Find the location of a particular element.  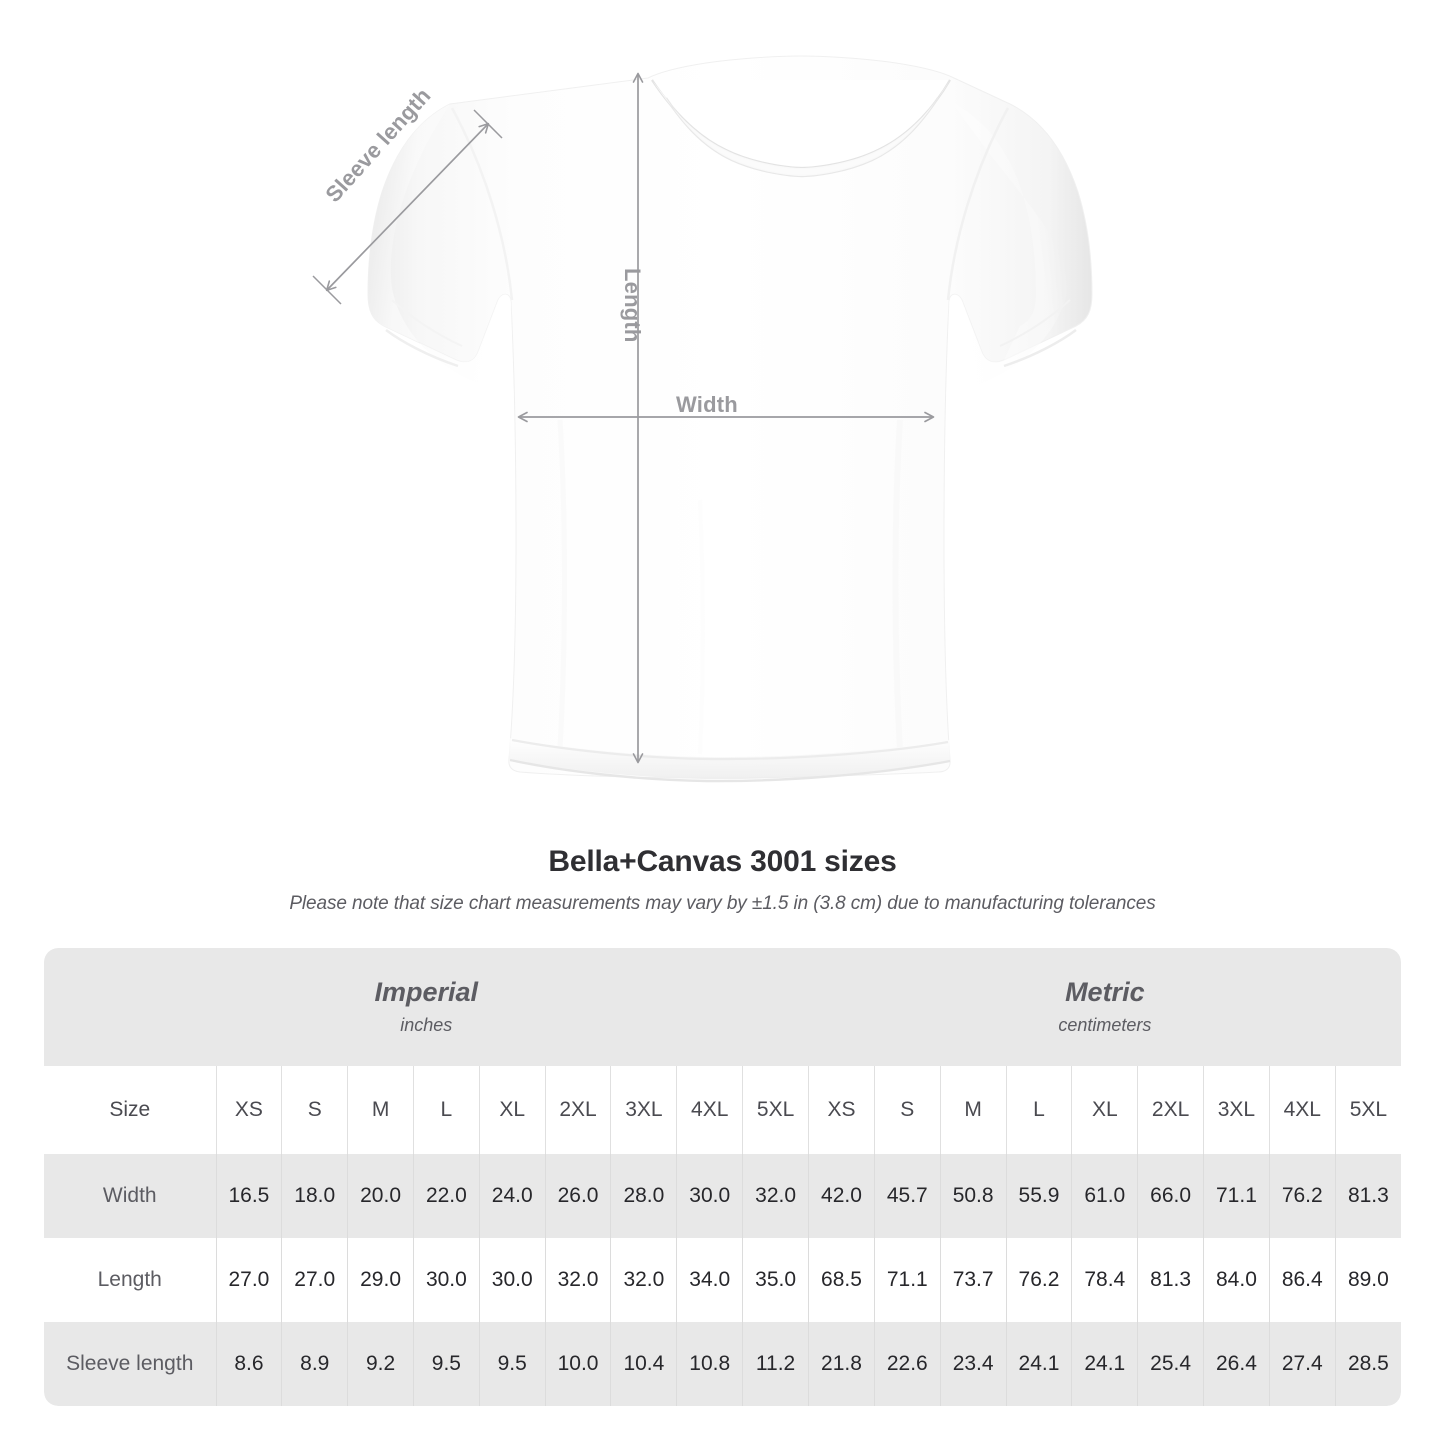

measurement-cell: 20.0 is located at coordinates (380, 1196).